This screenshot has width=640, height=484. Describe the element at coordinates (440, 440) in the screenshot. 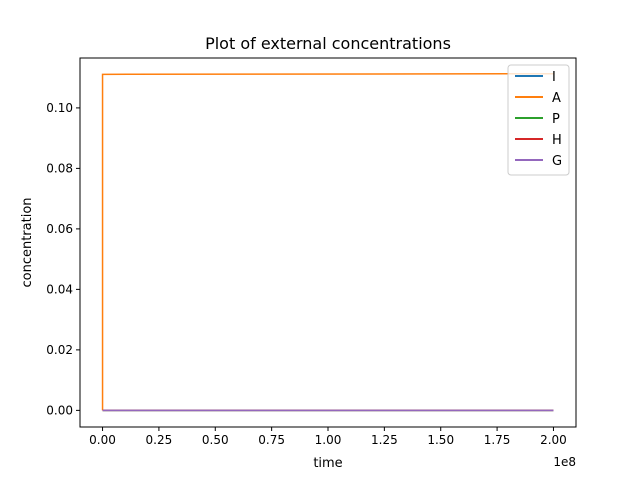

I see `x-tick-label: 1.50` at that location.